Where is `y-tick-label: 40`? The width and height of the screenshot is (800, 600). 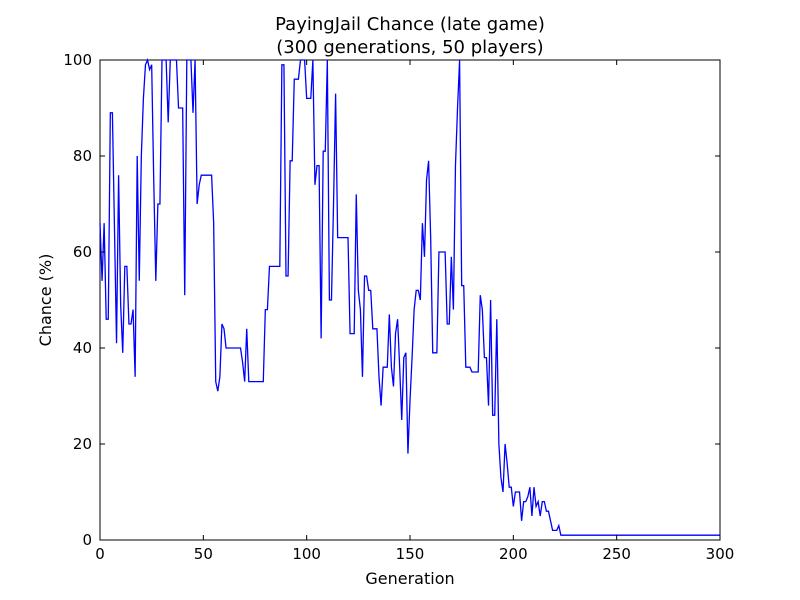
y-tick-label: 40 is located at coordinates (82, 348).